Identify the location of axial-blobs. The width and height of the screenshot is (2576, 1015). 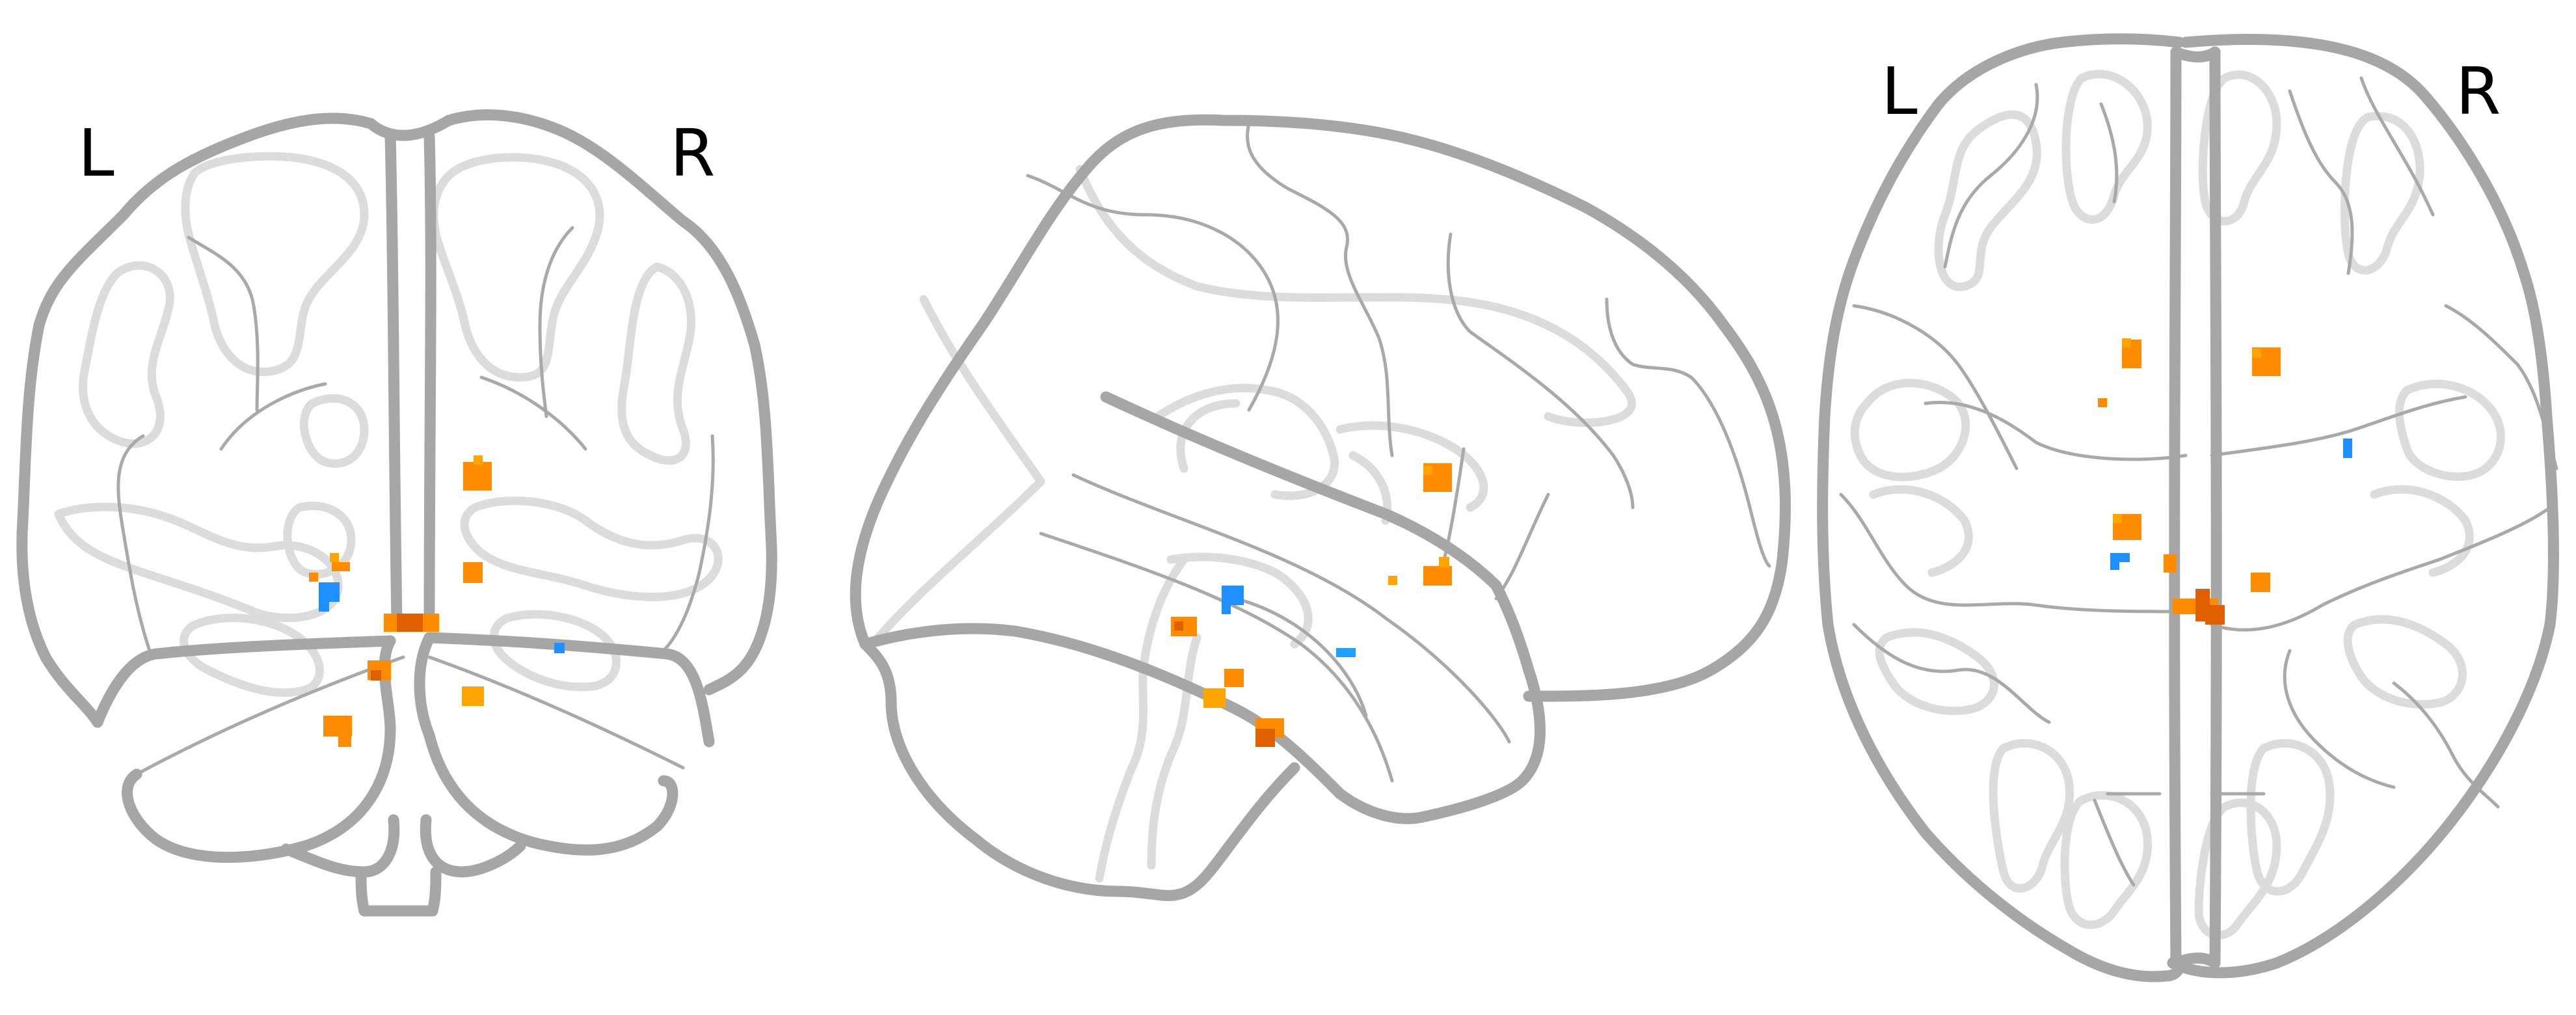
(2225, 481).